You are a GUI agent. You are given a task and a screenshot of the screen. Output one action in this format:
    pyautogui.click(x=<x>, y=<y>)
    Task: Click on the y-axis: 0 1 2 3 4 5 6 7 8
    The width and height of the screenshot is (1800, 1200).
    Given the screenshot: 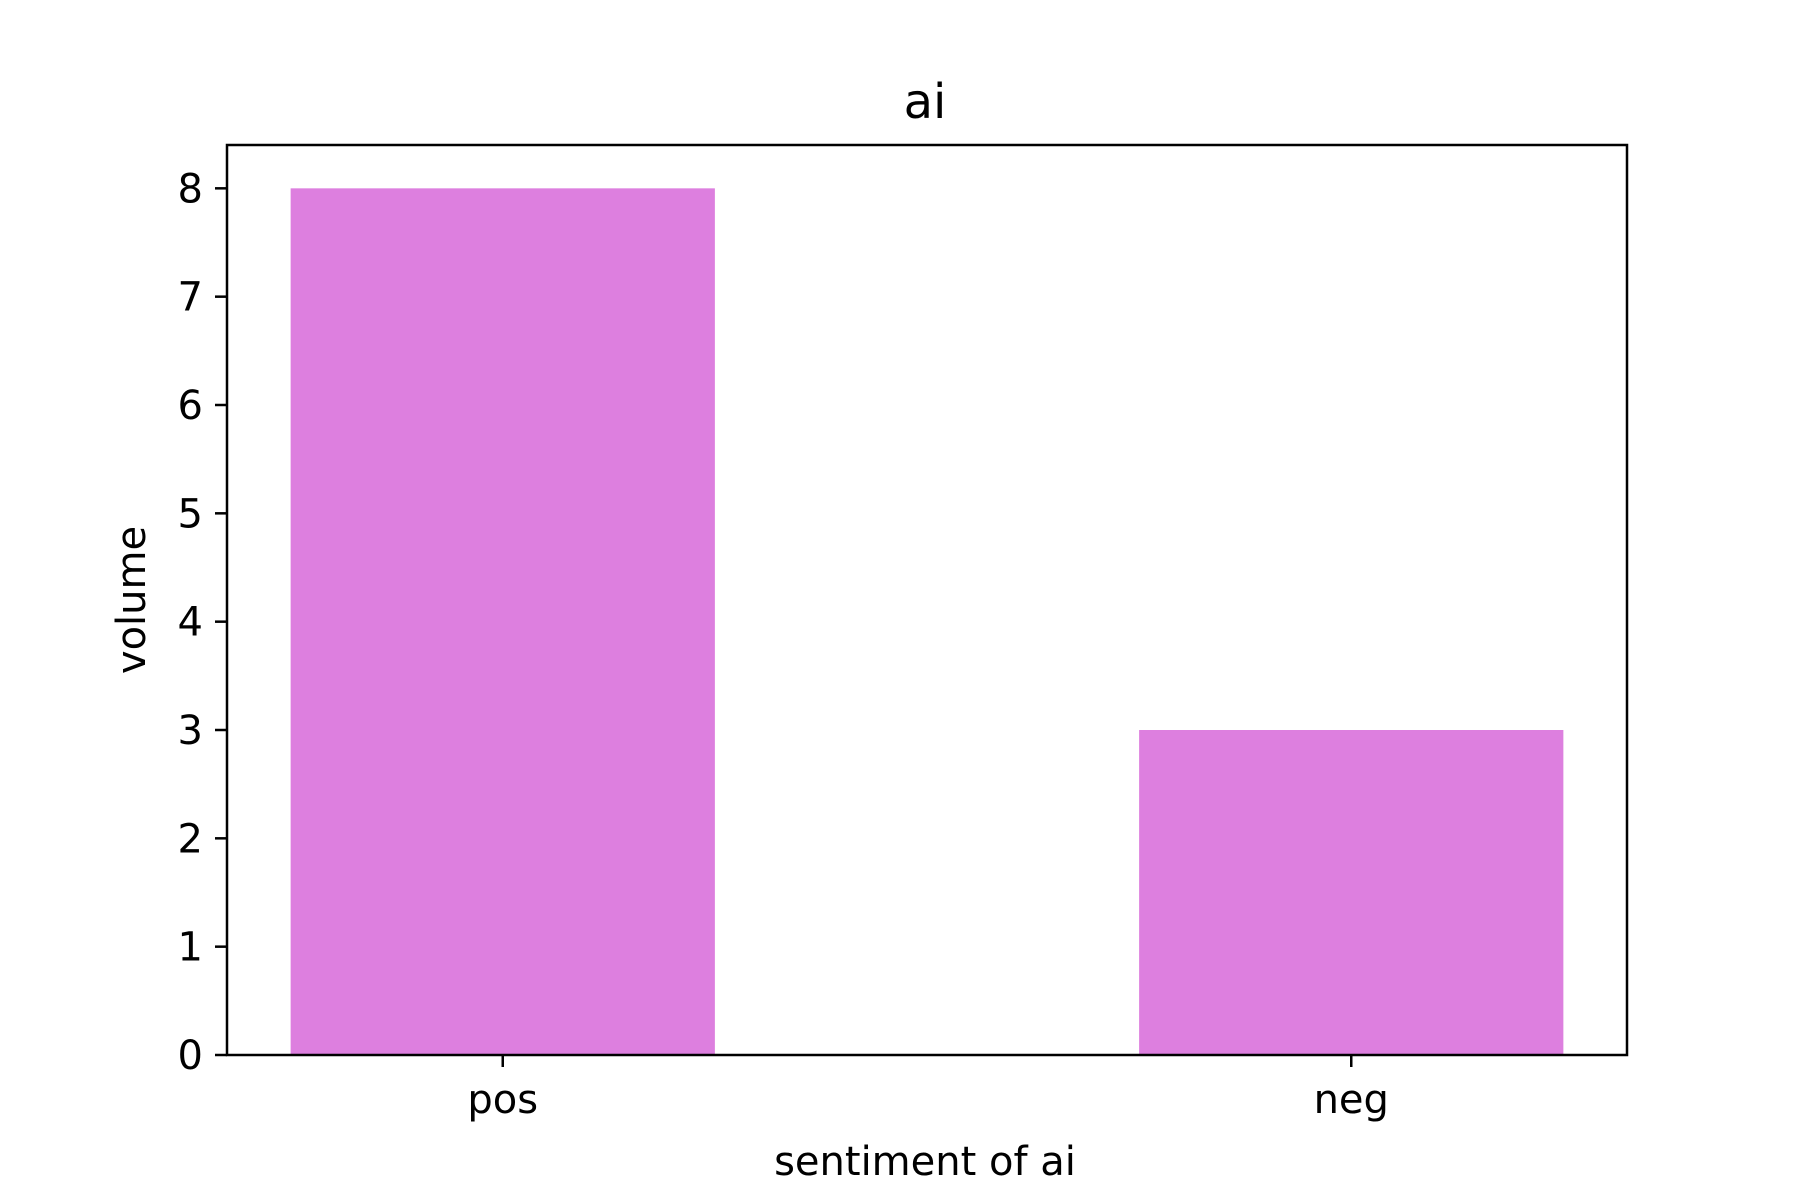 What is the action you would take?
    pyautogui.click(x=202, y=622)
    